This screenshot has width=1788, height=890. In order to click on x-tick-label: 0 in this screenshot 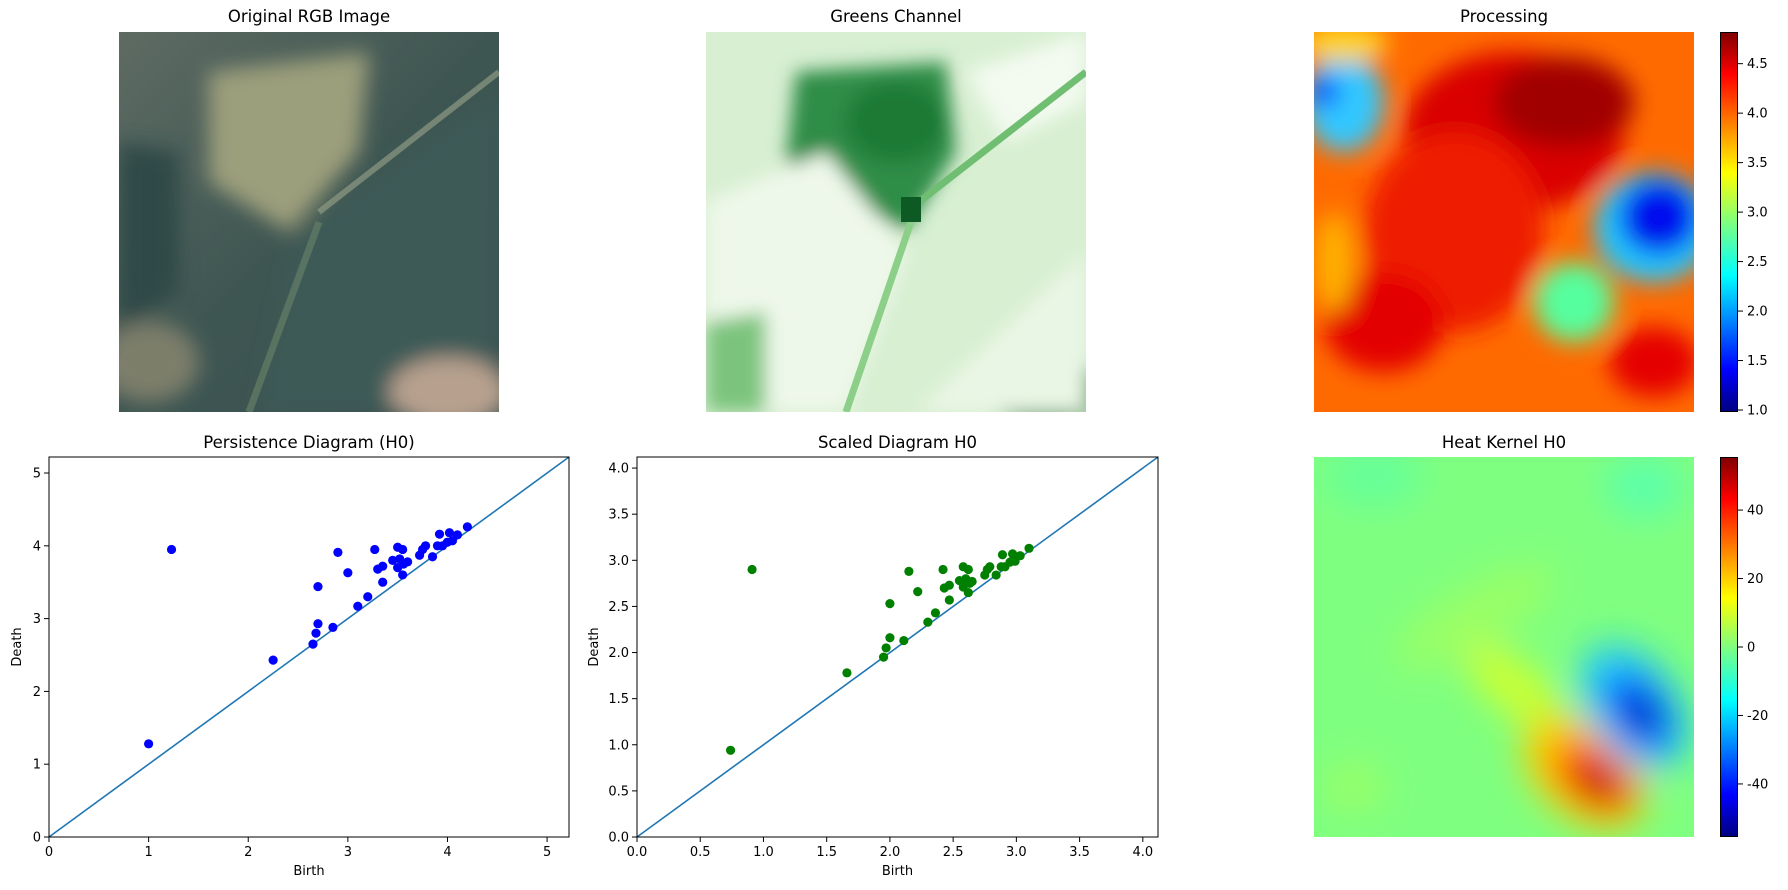, I will do `click(49, 852)`.